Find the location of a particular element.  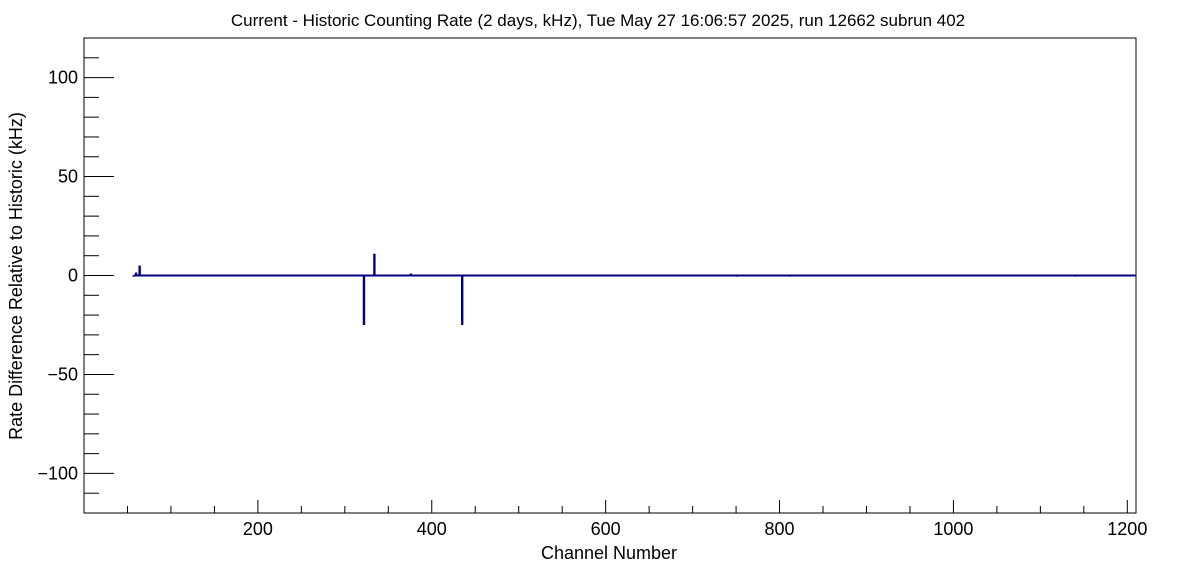

x-tick-label: 1200 is located at coordinates (1127, 529).